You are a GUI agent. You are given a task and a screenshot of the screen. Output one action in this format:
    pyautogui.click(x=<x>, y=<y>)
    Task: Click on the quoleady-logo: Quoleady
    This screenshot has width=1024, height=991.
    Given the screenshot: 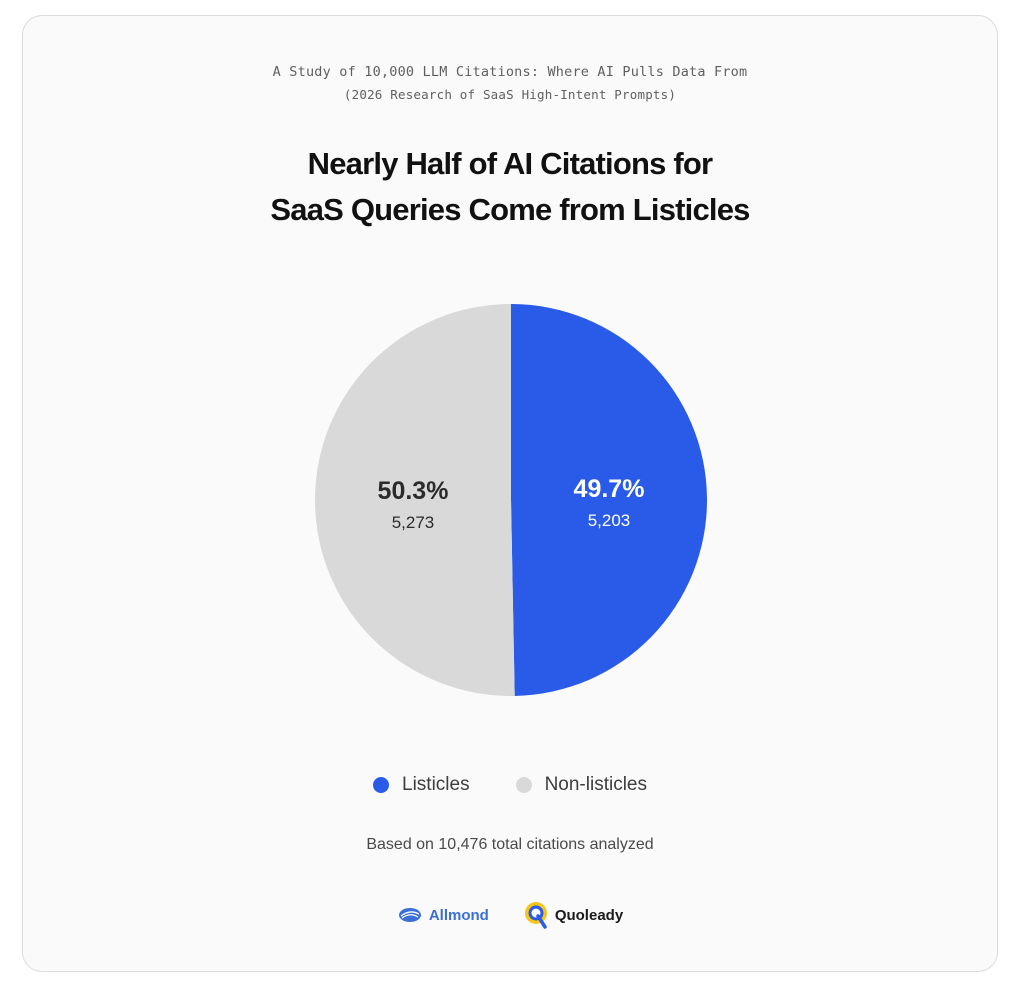 What is the action you would take?
    pyautogui.click(x=573, y=915)
    